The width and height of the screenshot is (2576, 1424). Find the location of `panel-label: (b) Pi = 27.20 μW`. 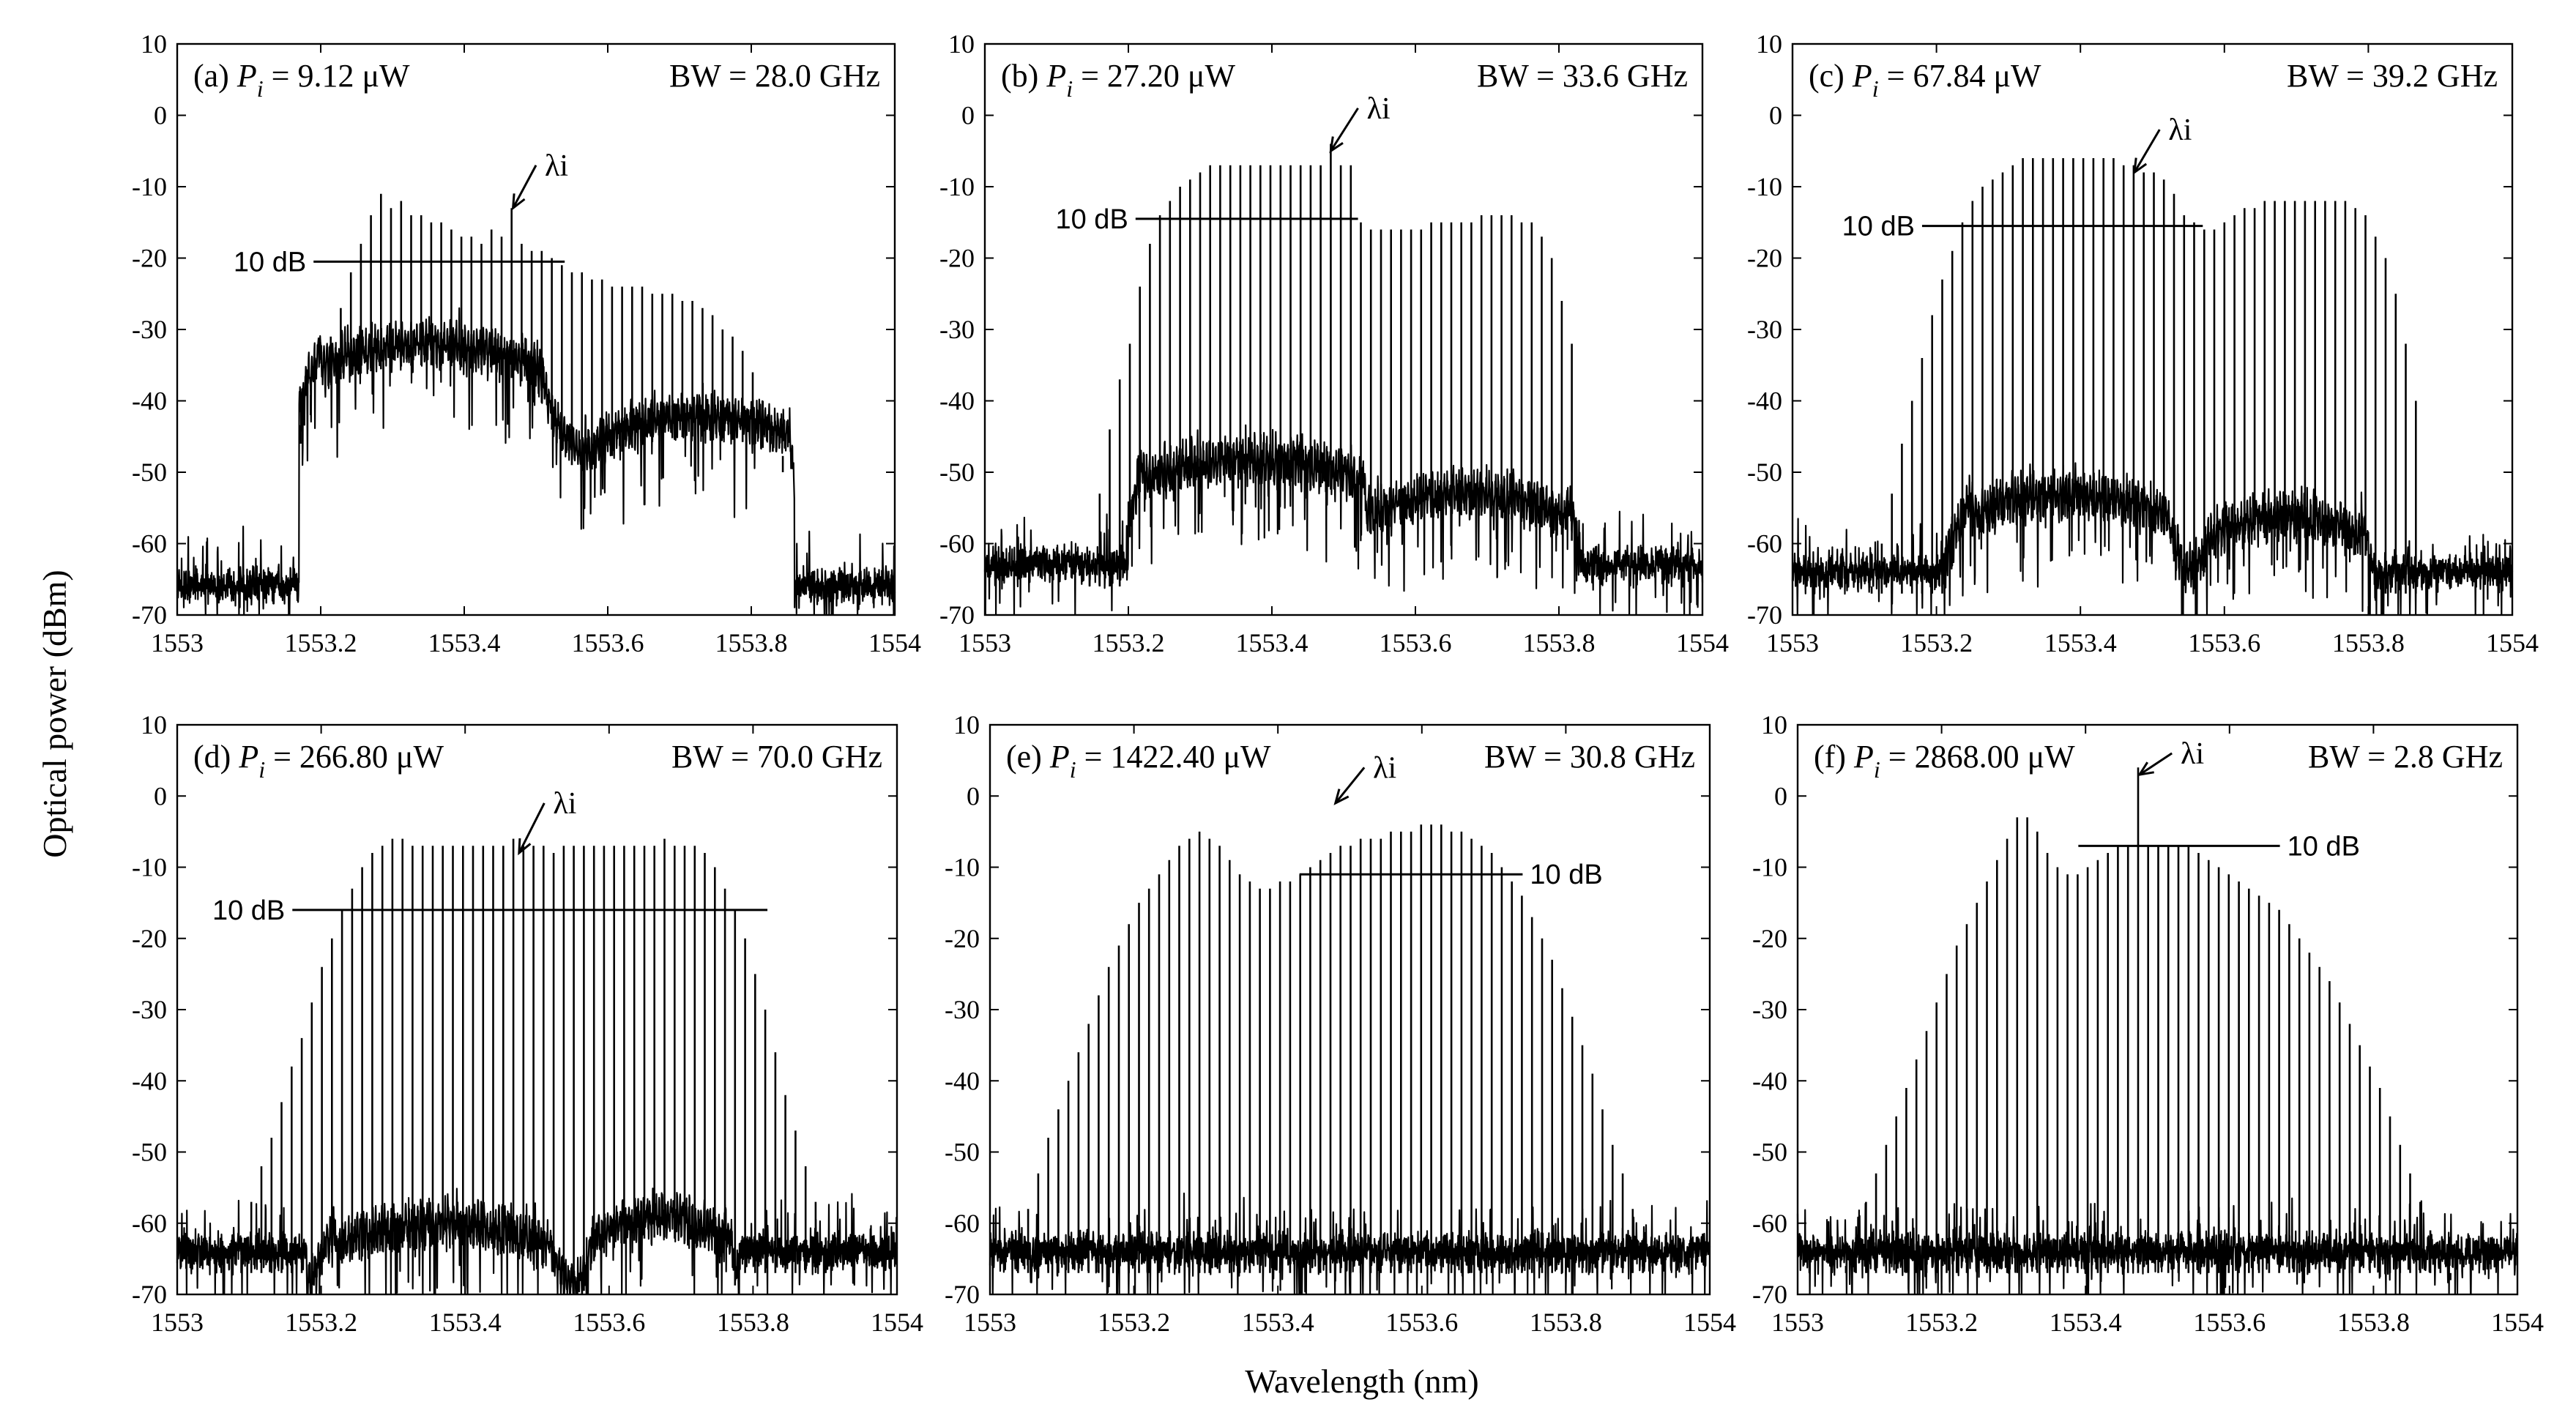

panel-label: (b) Pi = 27.20 μW is located at coordinates (1118, 80).